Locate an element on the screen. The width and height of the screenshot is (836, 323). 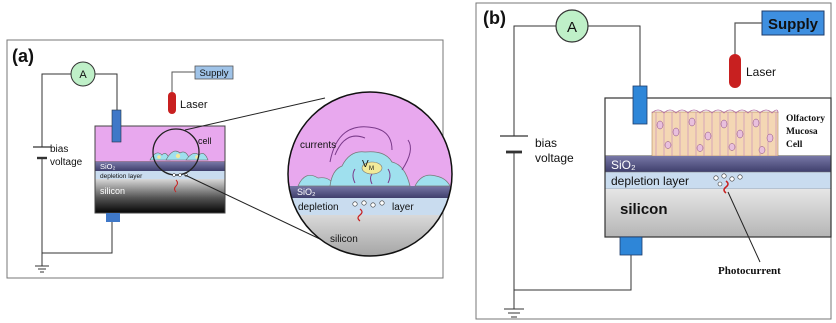
panel-a-silicon-layer is located at coordinates (160, 196).